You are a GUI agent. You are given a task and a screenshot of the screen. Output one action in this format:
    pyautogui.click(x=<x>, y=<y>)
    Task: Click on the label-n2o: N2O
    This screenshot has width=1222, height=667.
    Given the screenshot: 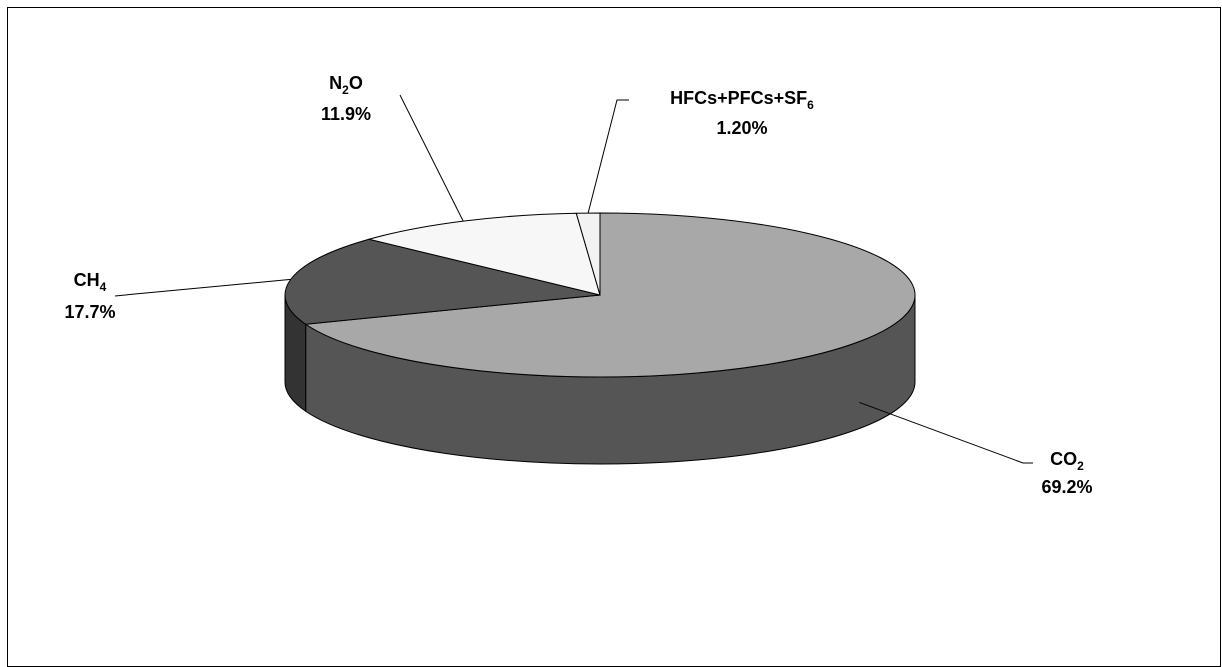 What is the action you would take?
    pyautogui.click(x=346, y=85)
    